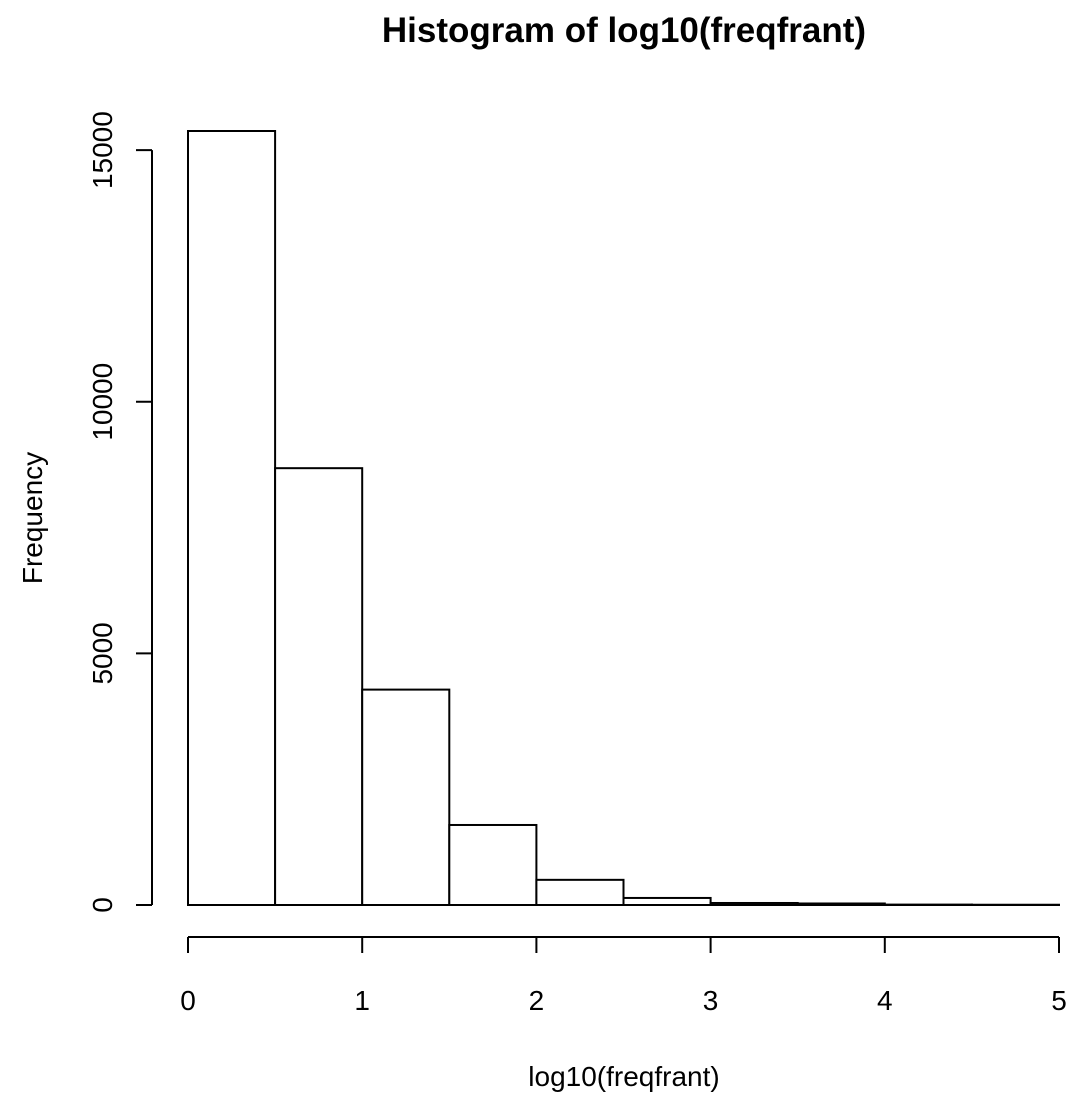 The width and height of the screenshot is (1070, 1094). What do you see at coordinates (885, 1000) in the screenshot?
I see `x-tick-label: 4` at bounding box center [885, 1000].